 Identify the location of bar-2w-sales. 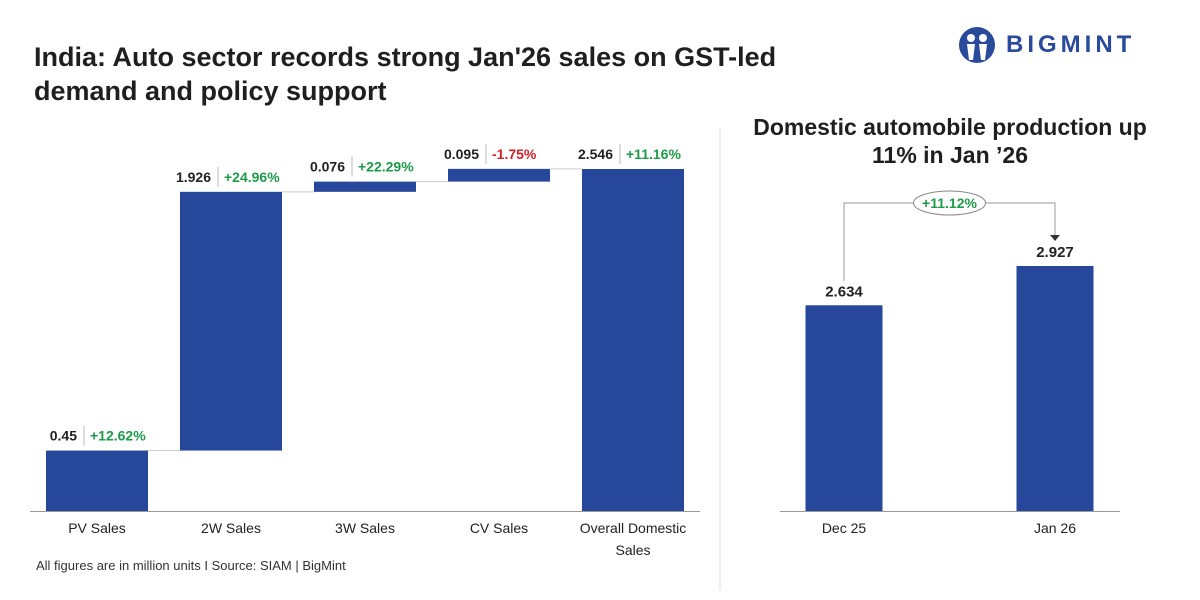
(231, 321).